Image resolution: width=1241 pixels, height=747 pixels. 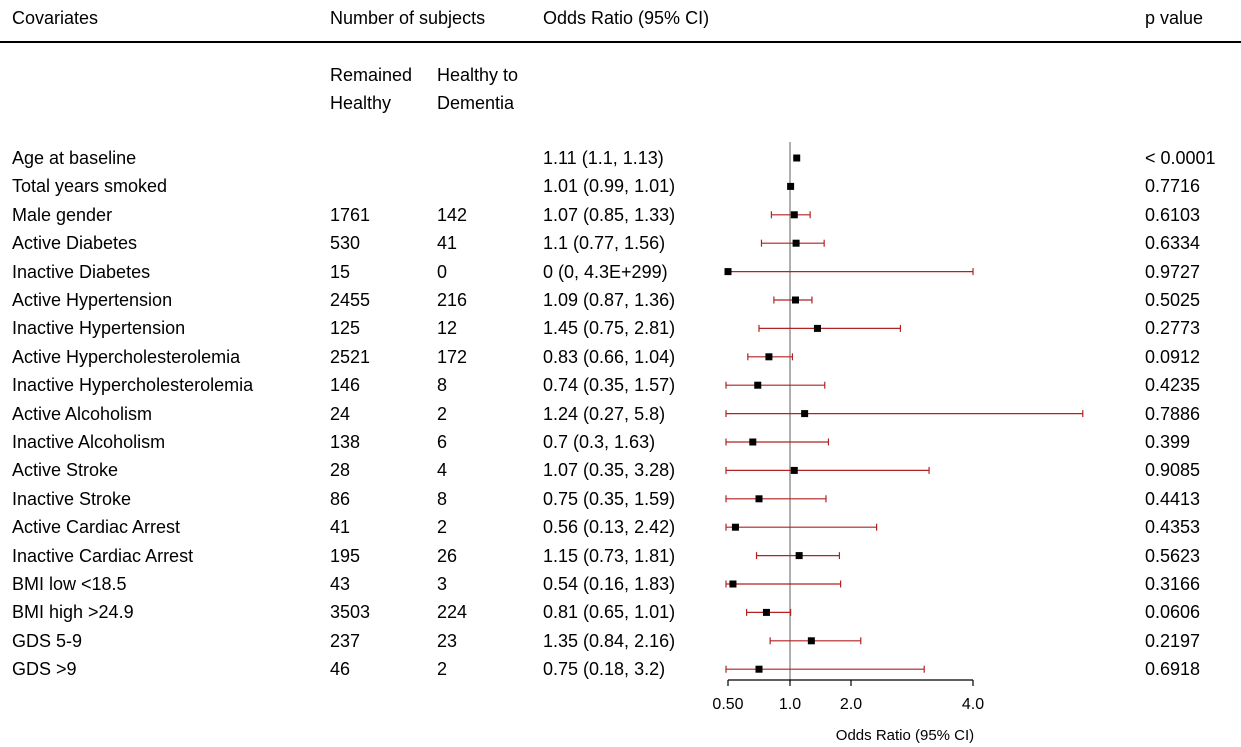 What do you see at coordinates (89, 442) in the screenshot?
I see `covariate-label: Inactive Alcoholism` at bounding box center [89, 442].